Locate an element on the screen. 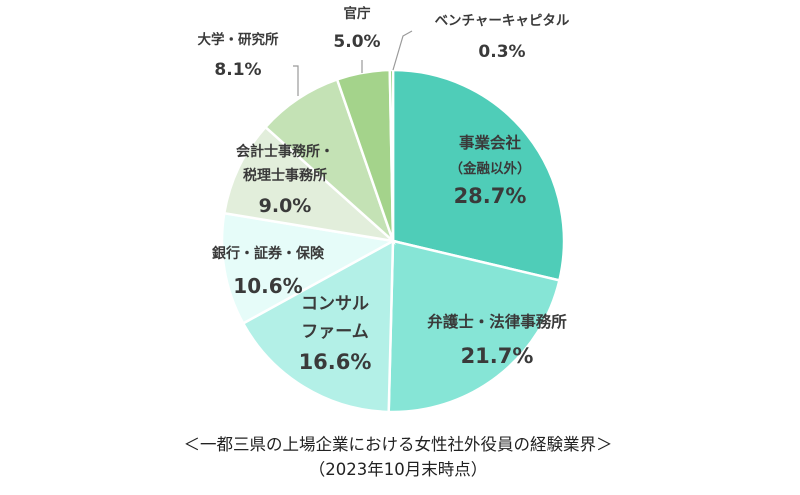 The width and height of the screenshot is (800, 495). slice-name-label: （金融以外） is located at coordinates (490, 168).